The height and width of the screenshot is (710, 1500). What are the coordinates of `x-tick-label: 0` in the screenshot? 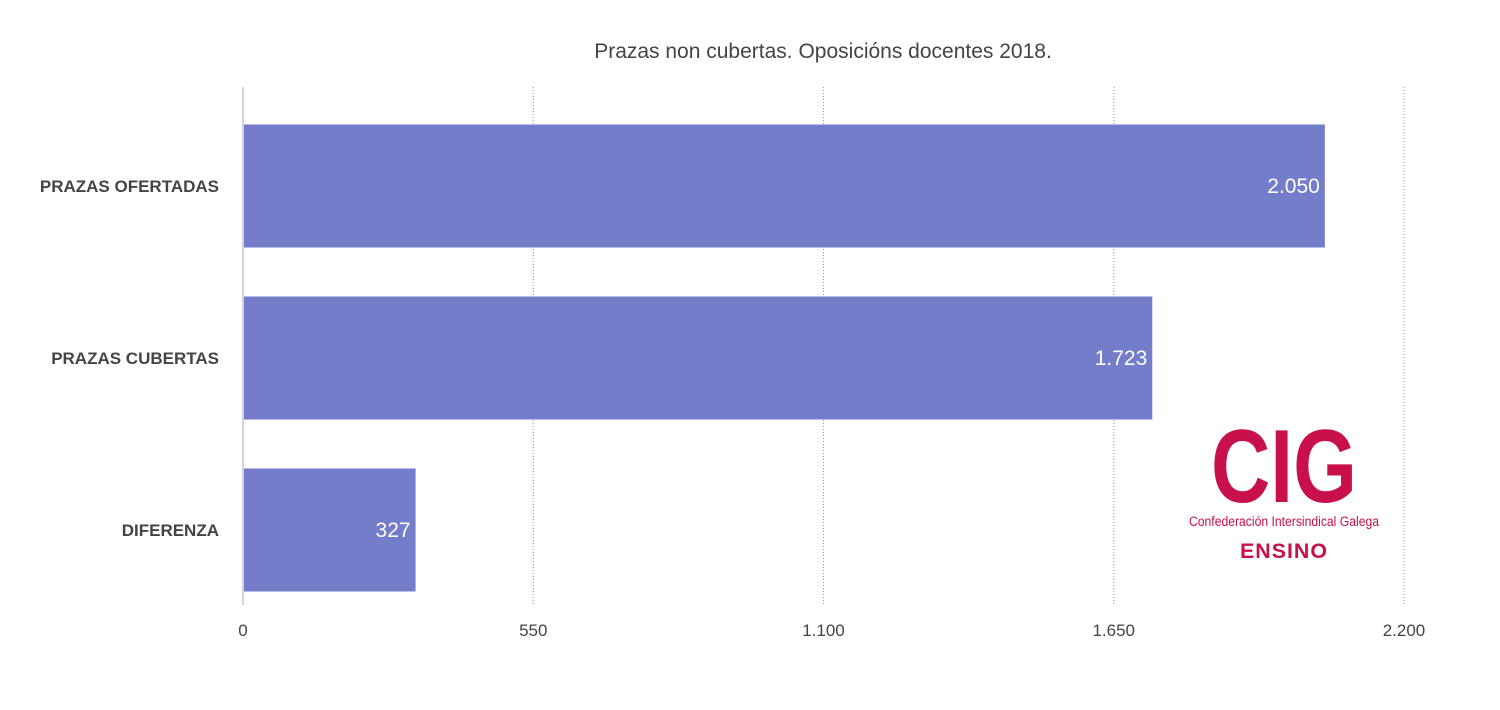 It's located at (242, 630).